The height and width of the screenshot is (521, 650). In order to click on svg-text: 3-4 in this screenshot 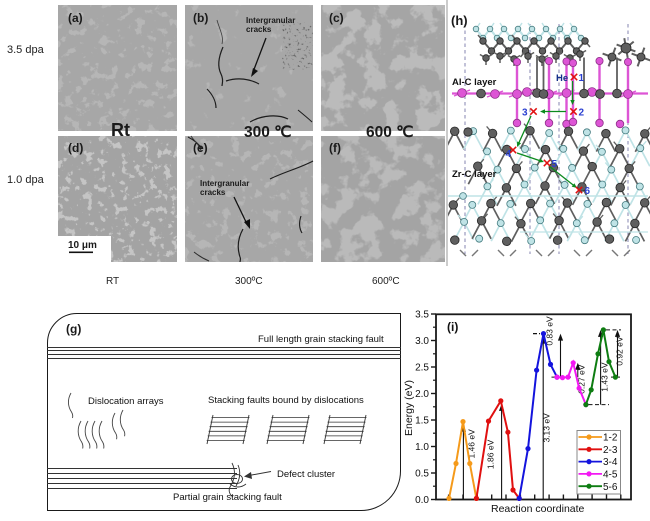, I will do `click(610, 462)`.